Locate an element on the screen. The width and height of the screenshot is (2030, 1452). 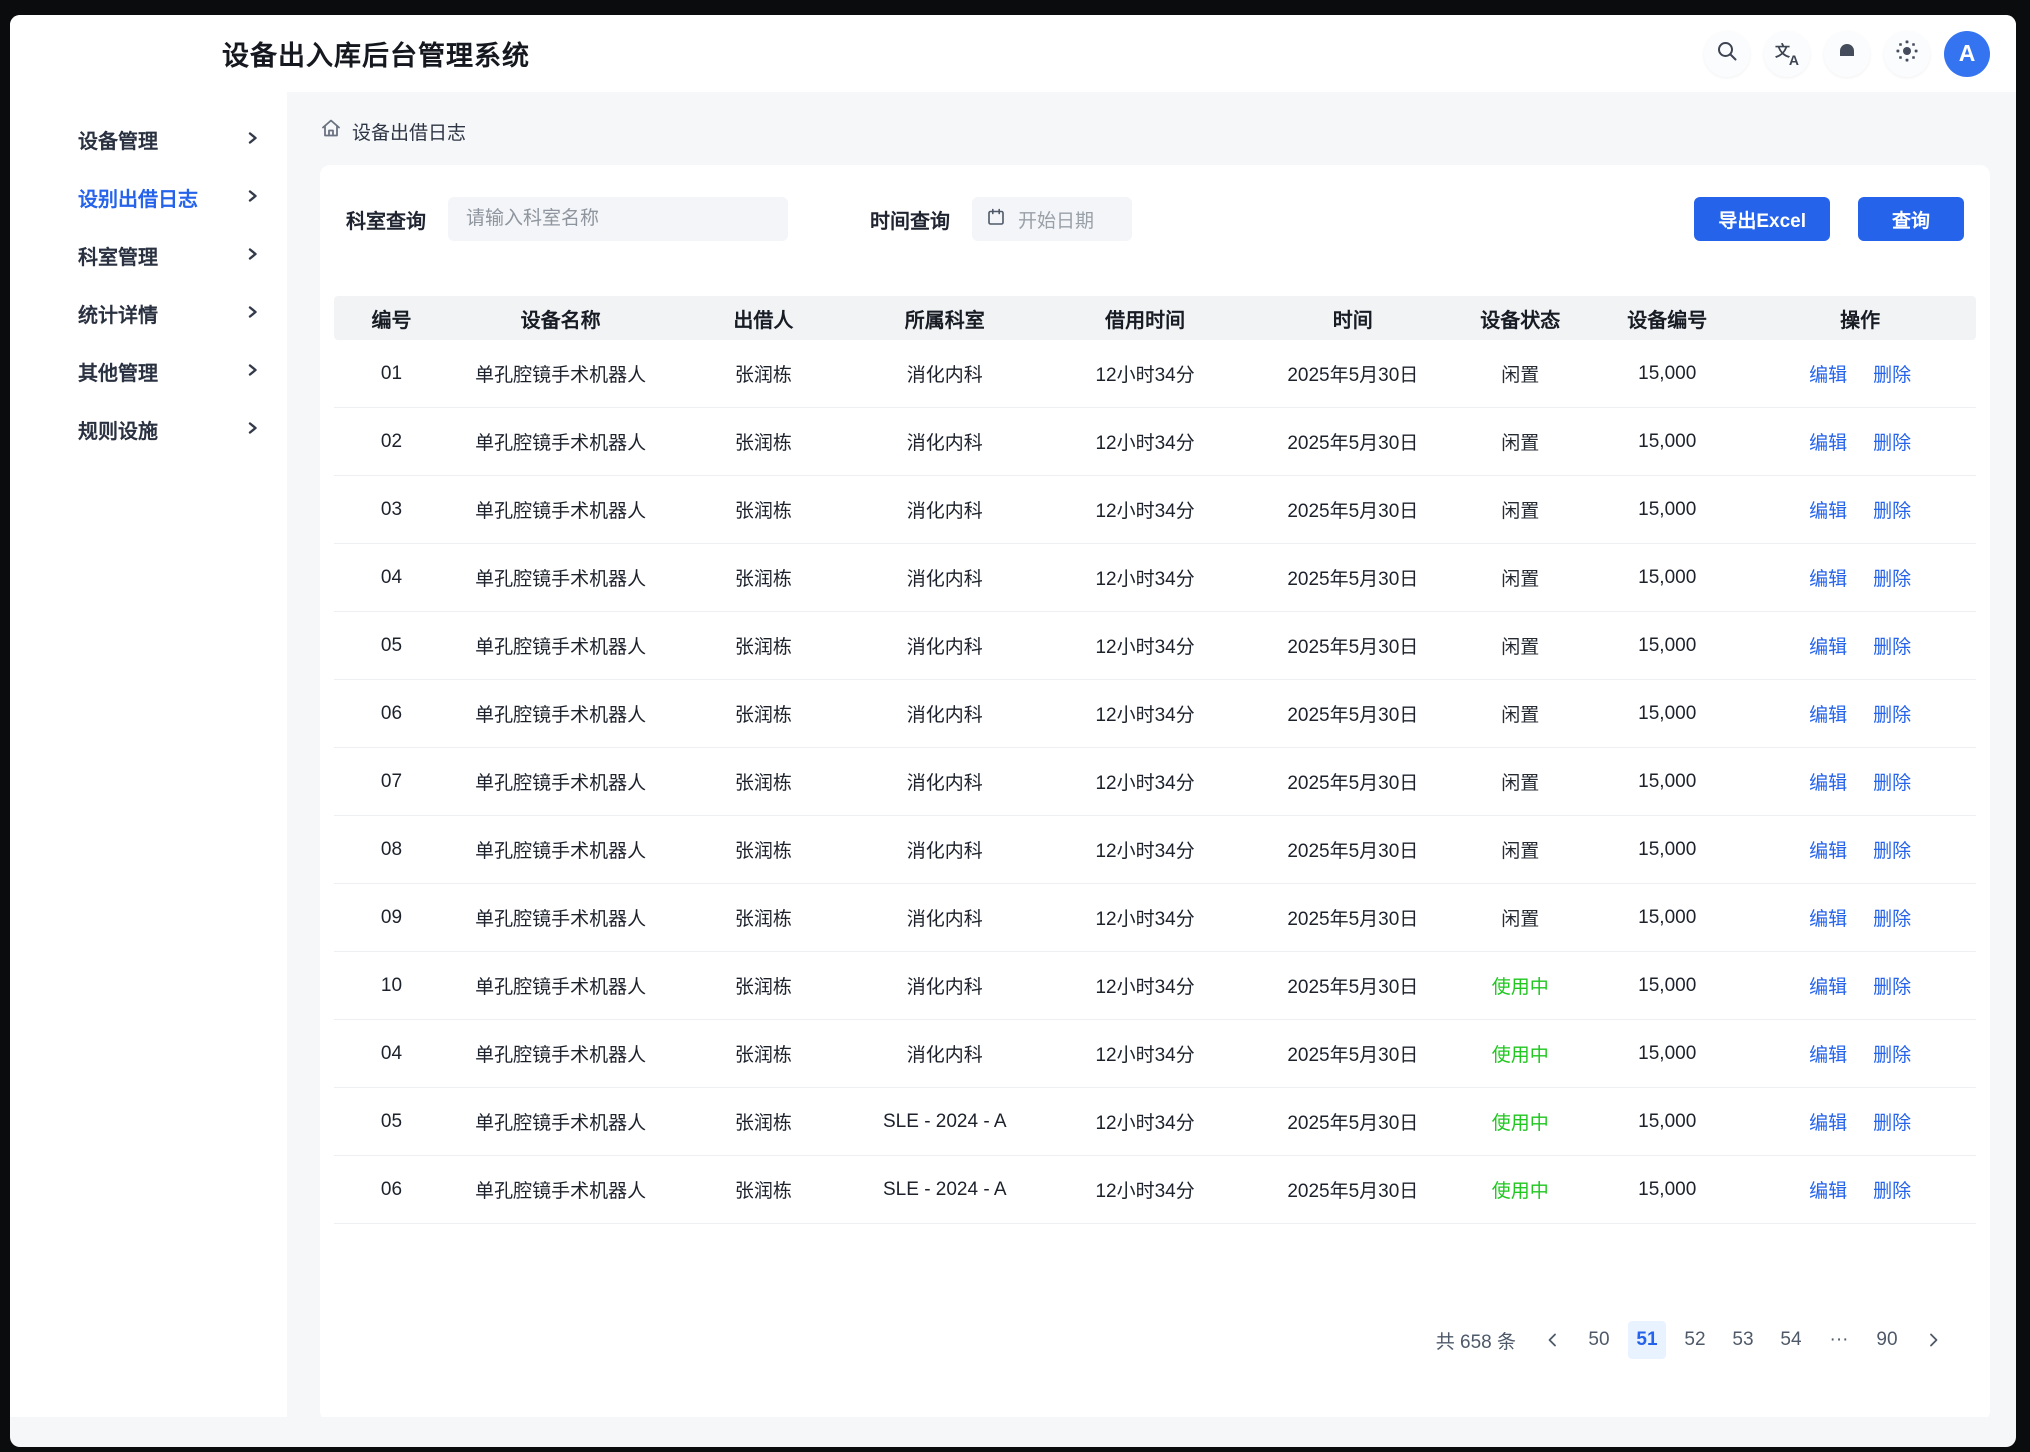
search-icon is located at coordinates (1727, 53).